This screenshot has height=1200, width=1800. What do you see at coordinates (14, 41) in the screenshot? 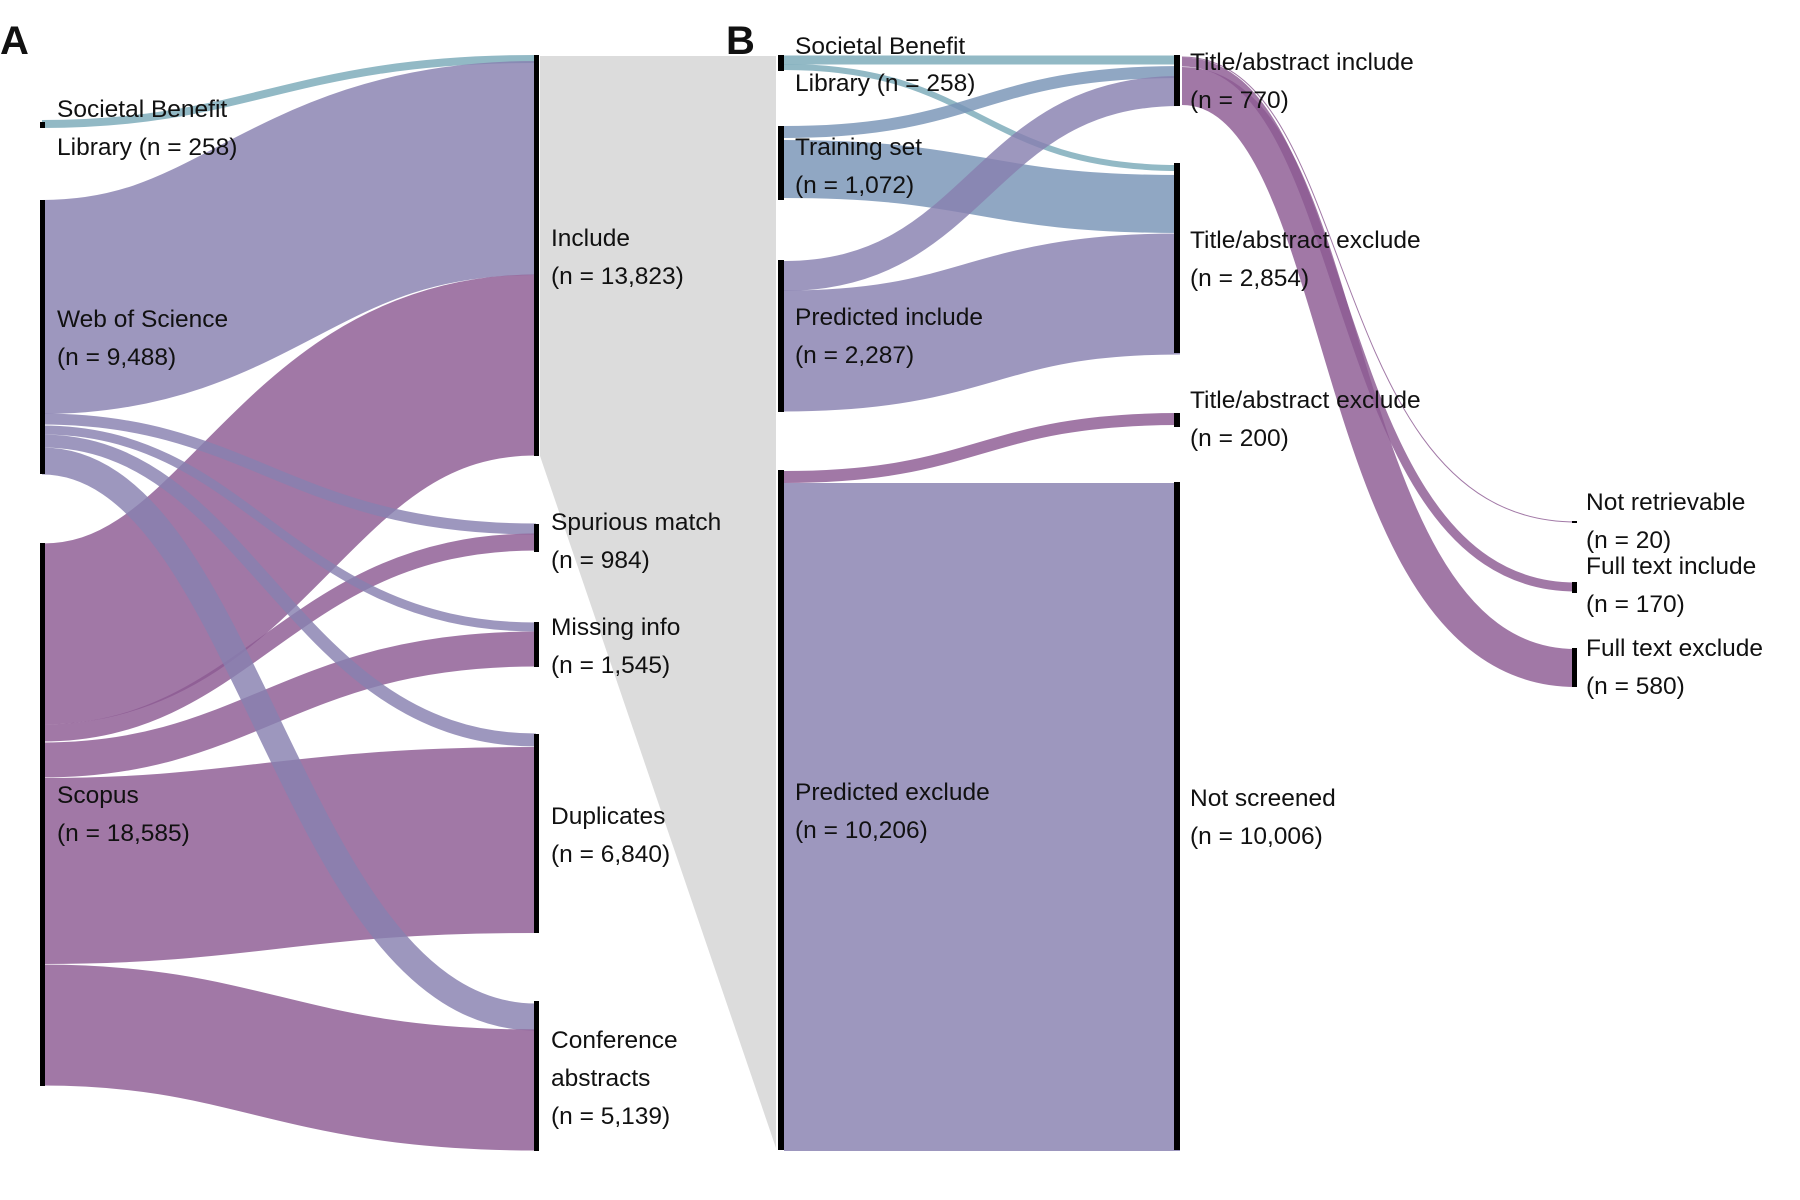
I see `panel-a-letter: A` at bounding box center [14, 41].